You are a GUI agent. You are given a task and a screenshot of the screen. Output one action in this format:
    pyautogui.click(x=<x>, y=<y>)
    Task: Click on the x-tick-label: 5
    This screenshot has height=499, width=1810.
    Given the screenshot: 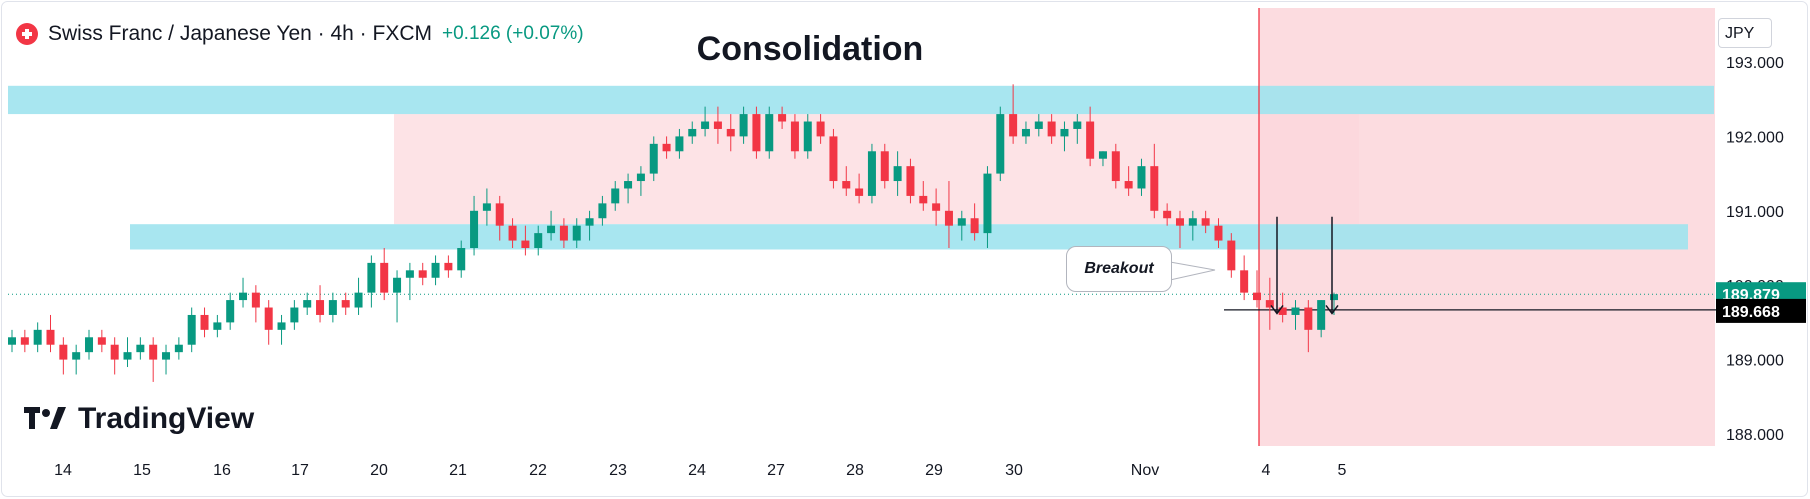 What is the action you would take?
    pyautogui.click(x=1342, y=470)
    